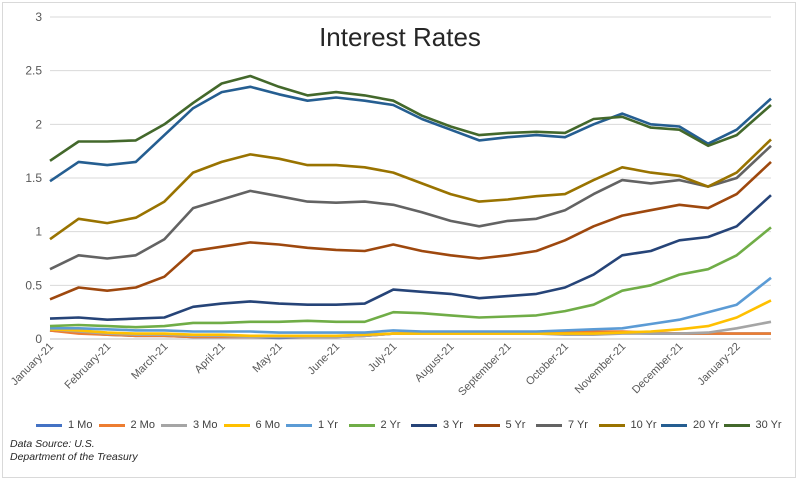 The image size is (800, 482). I want to click on x-tick-label: November-21, so click(601, 369).